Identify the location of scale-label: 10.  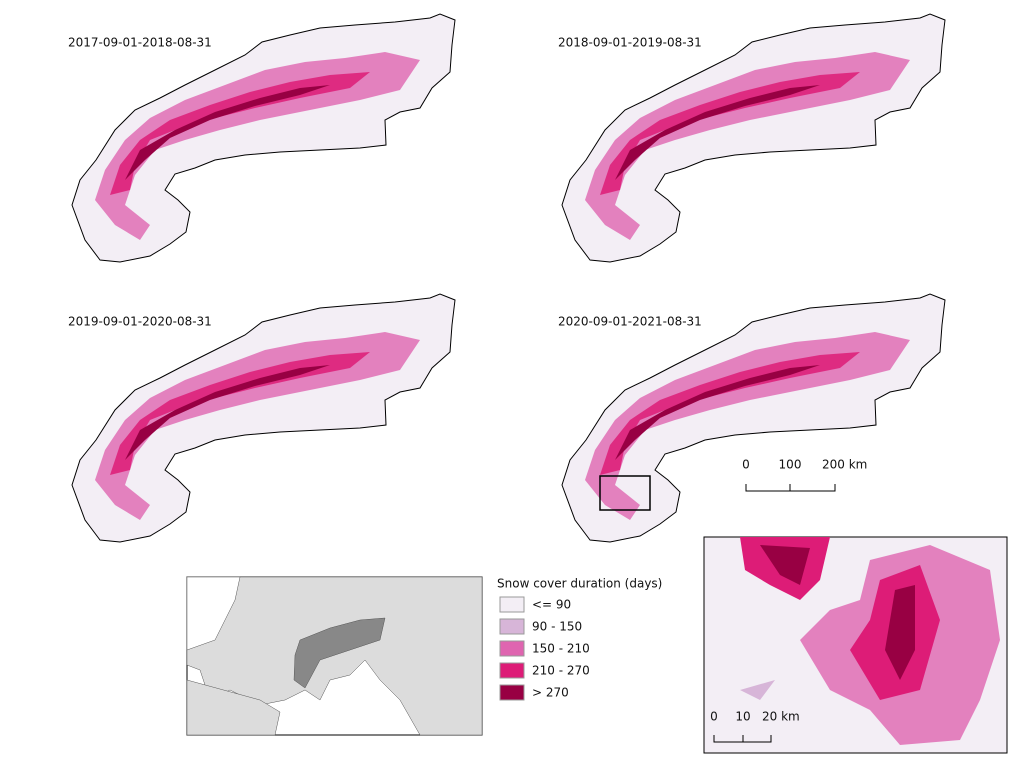
(742, 717).